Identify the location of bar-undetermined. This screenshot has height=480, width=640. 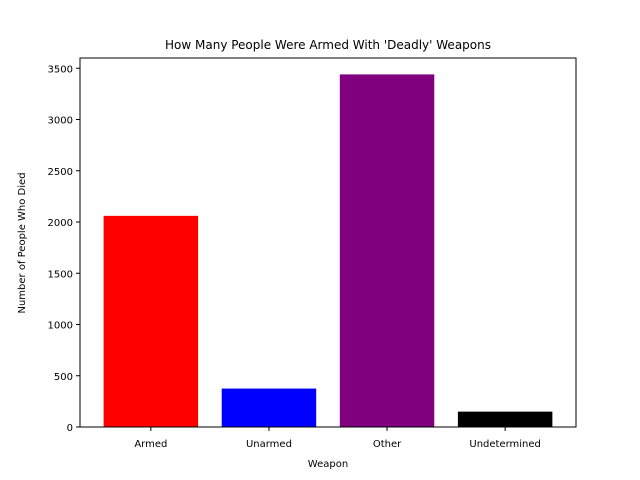
(505, 419).